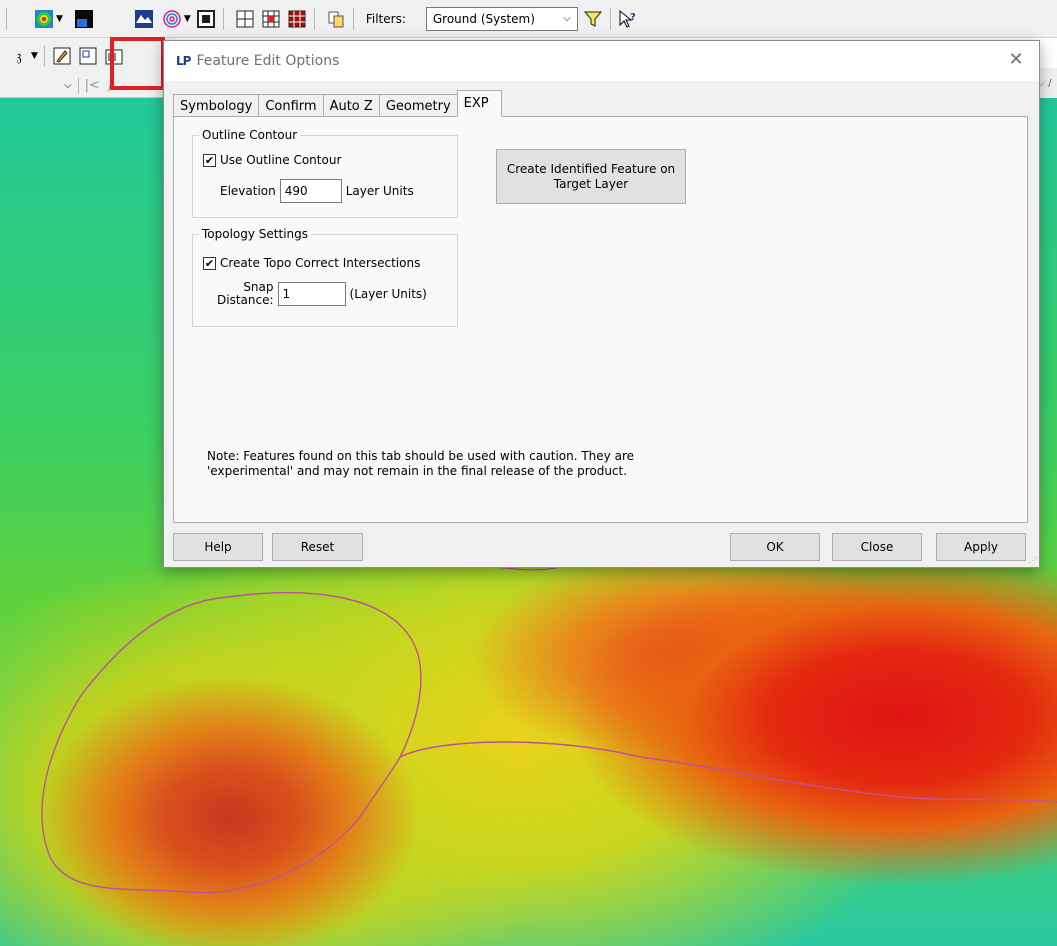 This screenshot has width=1057, height=946. What do you see at coordinates (296, 191) in the screenshot?
I see `elevation-value: 490` at bounding box center [296, 191].